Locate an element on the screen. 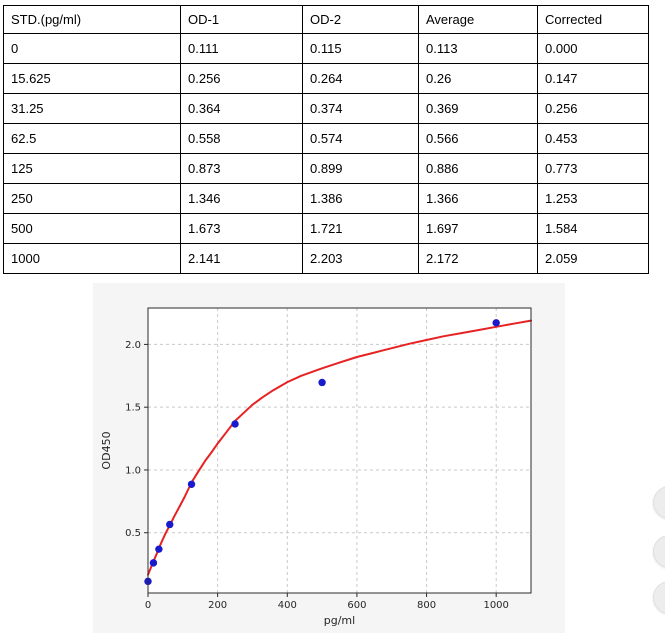  table-cell: 31.25 is located at coordinates (92, 108).